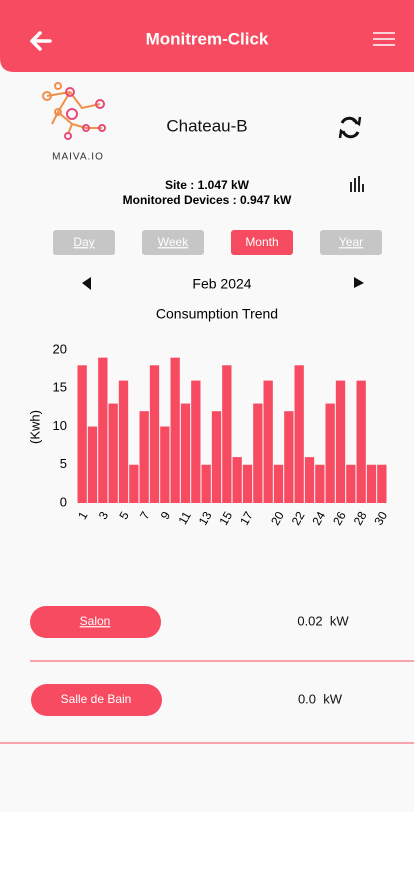 Image resolution: width=414 pixels, height=896 pixels. I want to click on logo, so click(74, 111).